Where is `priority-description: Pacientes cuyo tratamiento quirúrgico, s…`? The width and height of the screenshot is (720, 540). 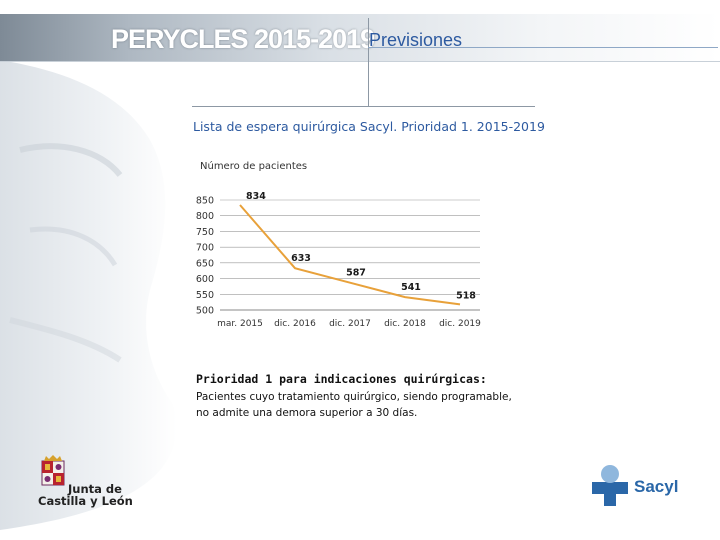 priority-description: Pacientes cuyo tratamiento quirúrgico, s… is located at coordinates (361, 405).